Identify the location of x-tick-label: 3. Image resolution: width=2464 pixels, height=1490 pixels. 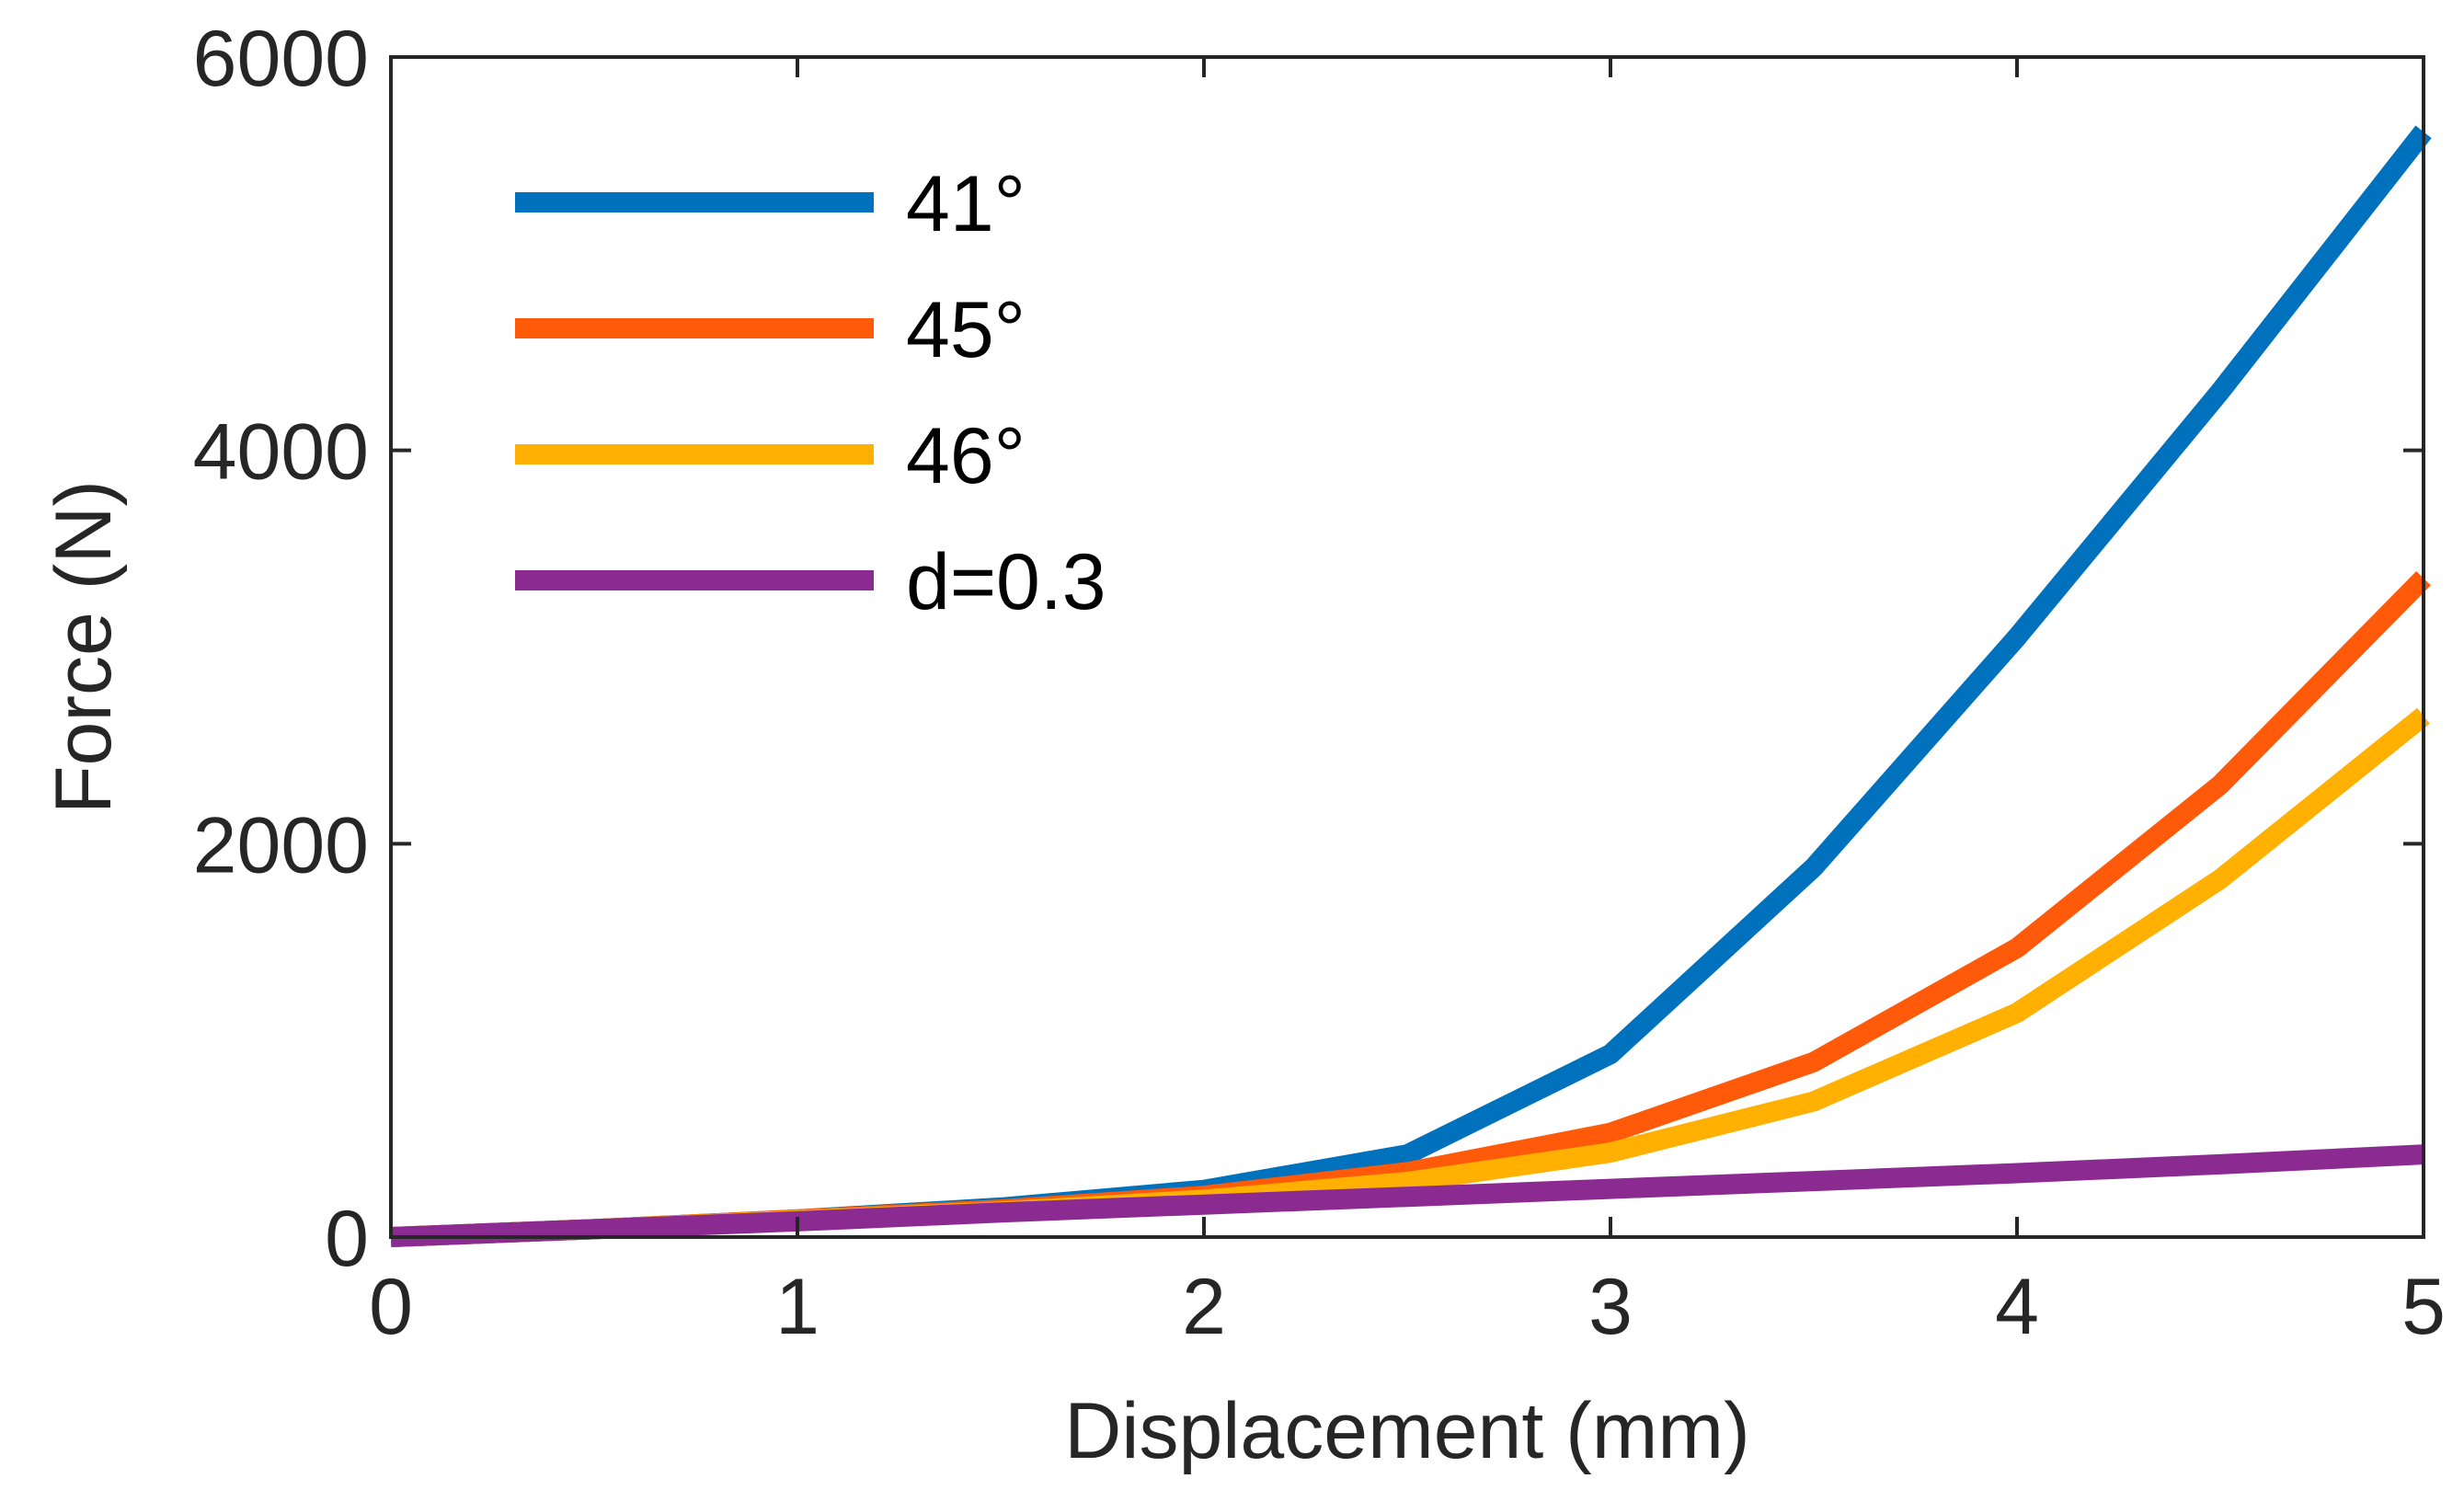
(1610, 1307).